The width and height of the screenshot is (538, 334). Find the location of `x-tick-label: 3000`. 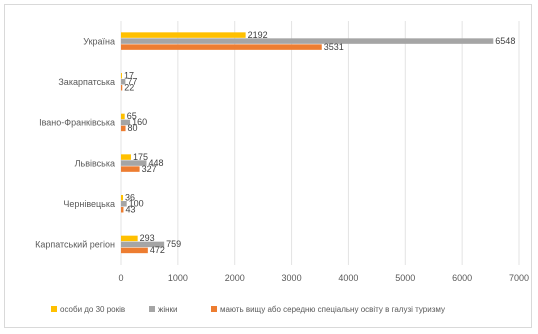

x-tick-label: 3000 is located at coordinates (292, 278).